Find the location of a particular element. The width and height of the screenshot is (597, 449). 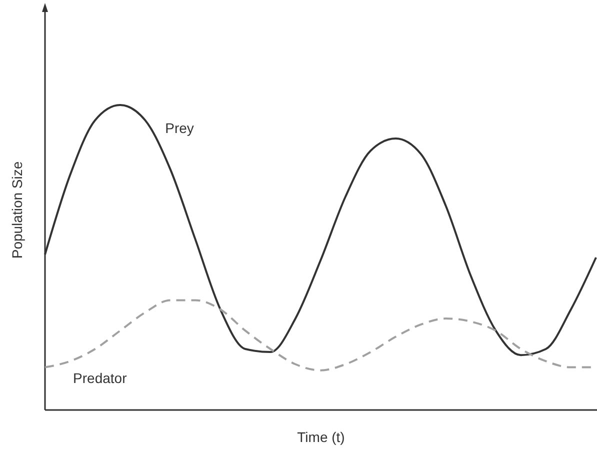

series-label: Prey is located at coordinates (179, 128).